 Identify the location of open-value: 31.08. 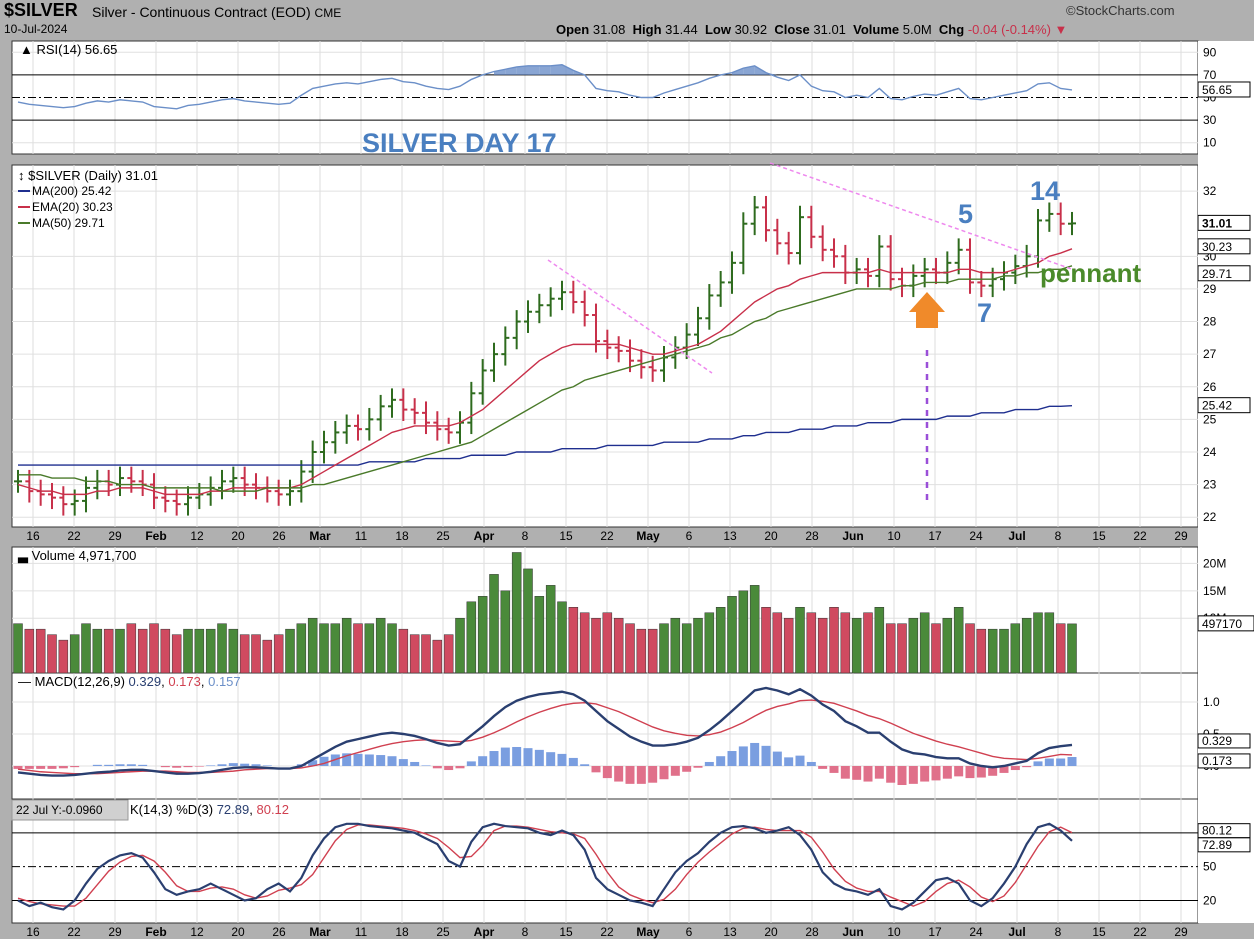
(609, 29).